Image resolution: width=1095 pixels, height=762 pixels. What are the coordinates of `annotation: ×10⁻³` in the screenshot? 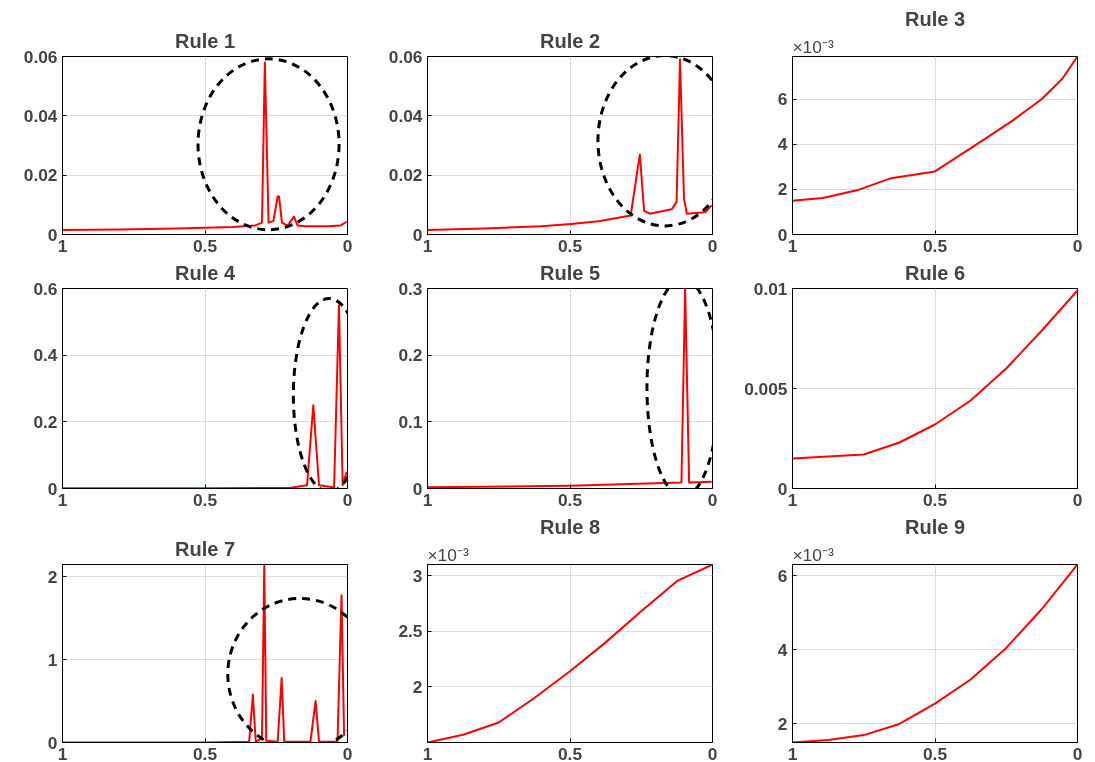 It's located at (813, 554).